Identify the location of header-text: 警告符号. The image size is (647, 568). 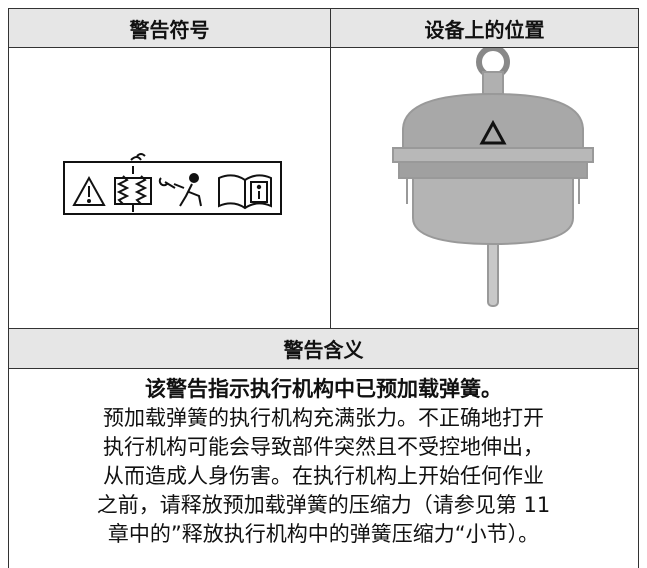
(169, 29).